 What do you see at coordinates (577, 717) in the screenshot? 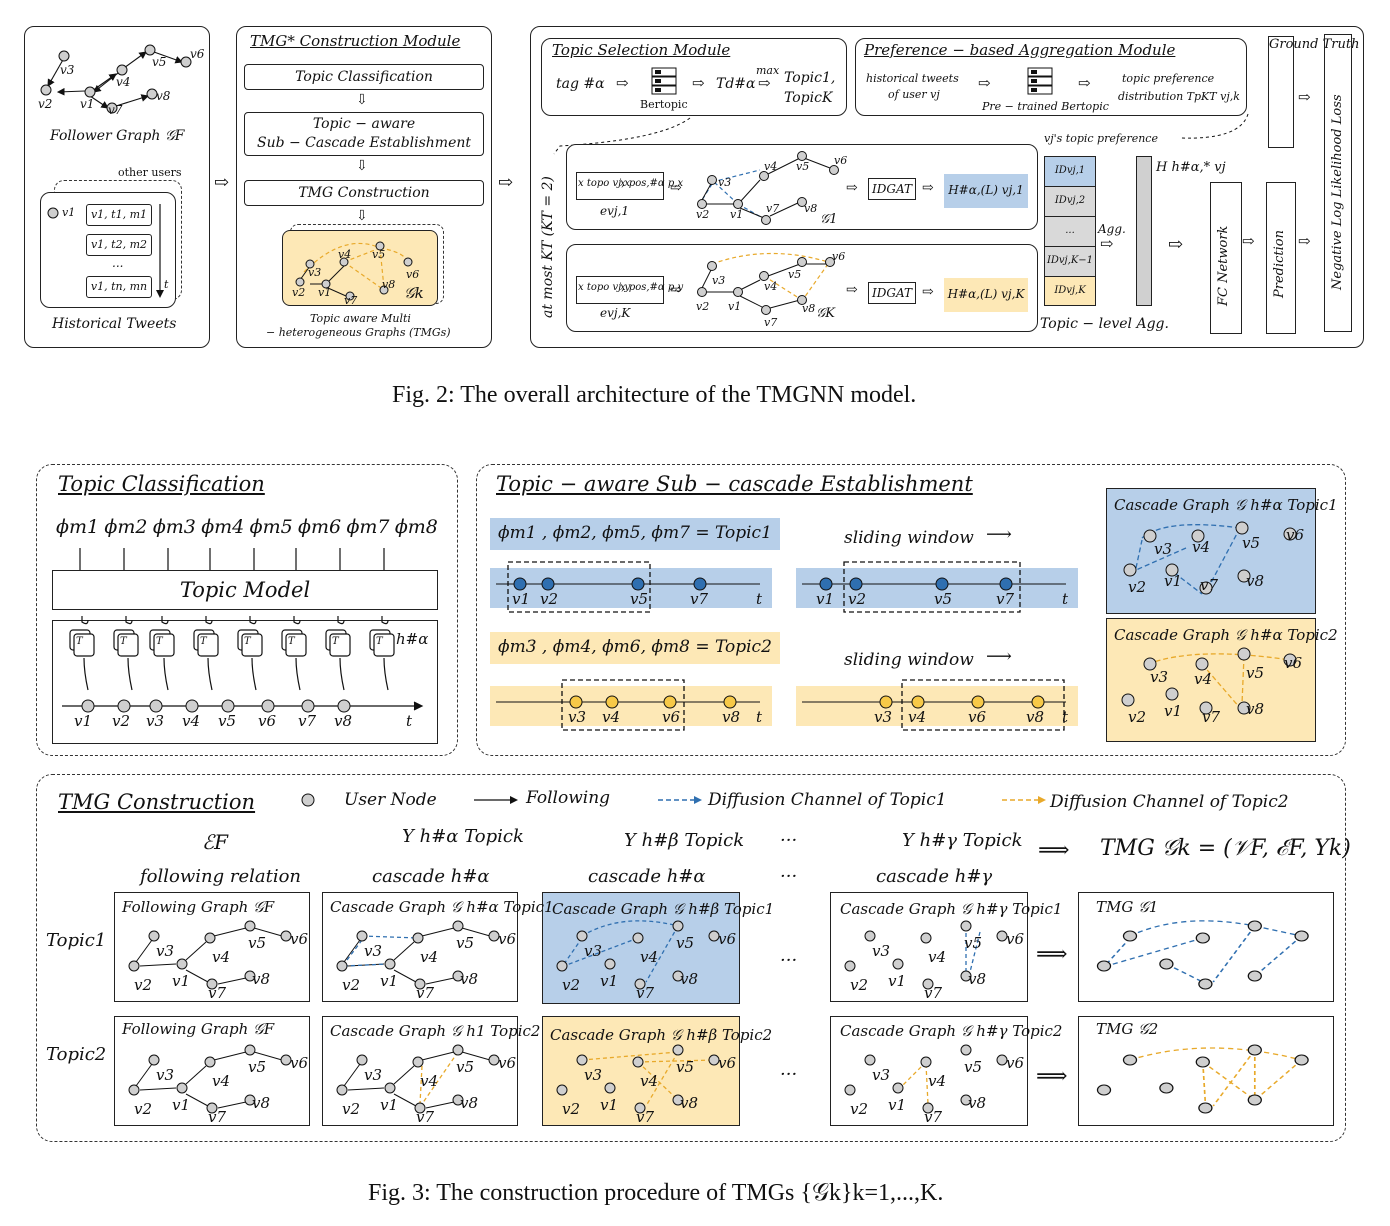
I see `tl2a-v3: v3` at bounding box center [577, 717].